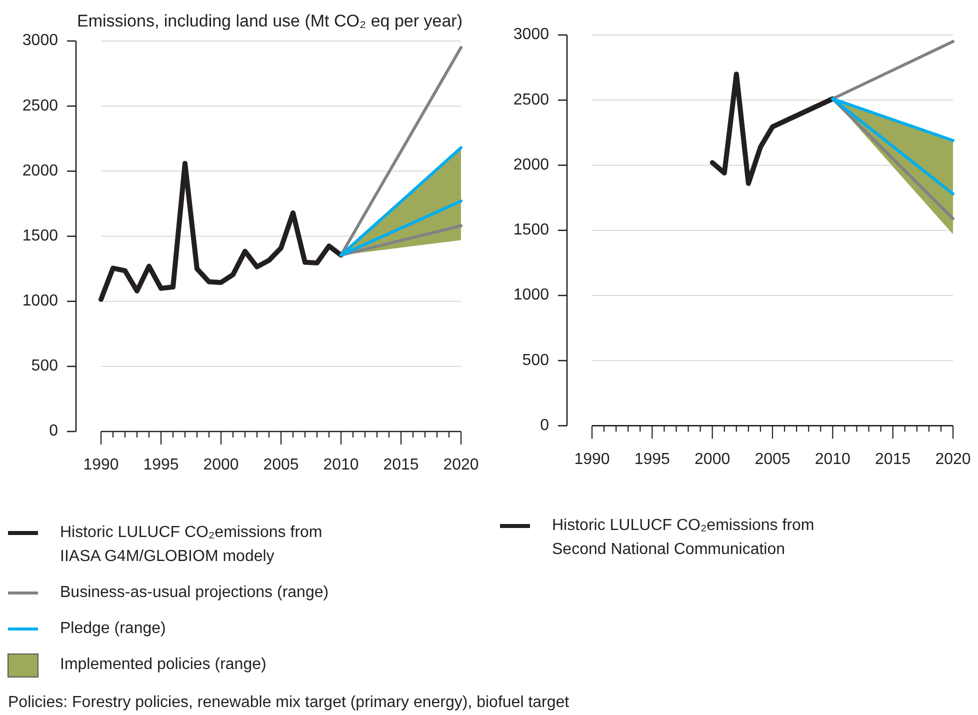 This screenshot has width=978, height=715. I want to click on legend-label: Pledge (range), so click(113, 629).